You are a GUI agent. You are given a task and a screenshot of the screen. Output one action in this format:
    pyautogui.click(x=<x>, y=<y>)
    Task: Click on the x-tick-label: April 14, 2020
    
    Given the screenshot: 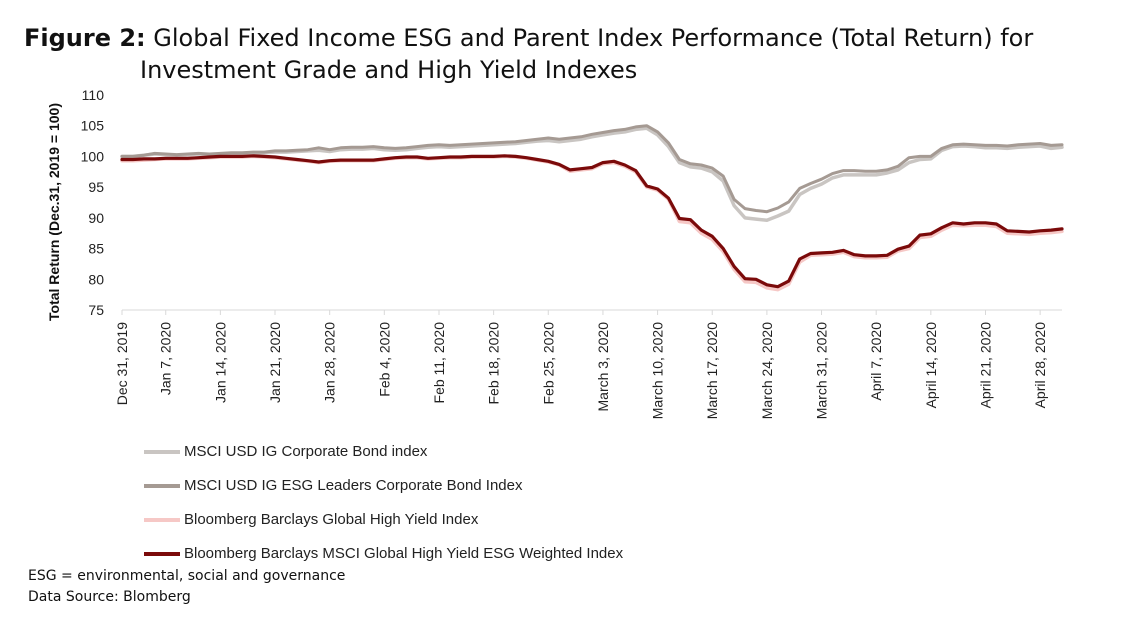 What is the action you would take?
    pyautogui.click(x=931, y=365)
    